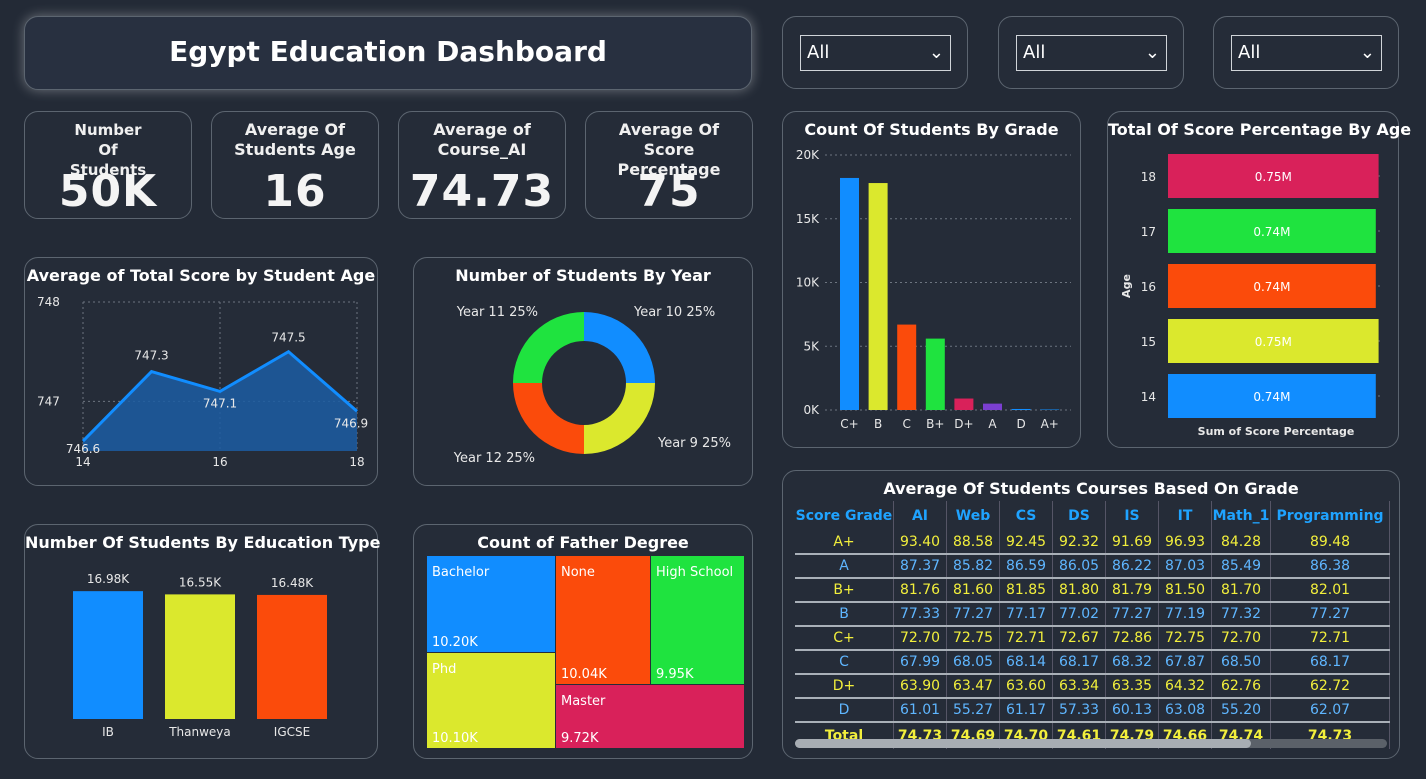 The width and height of the screenshot is (1426, 779). What do you see at coordinates (108, 150) in the screenshot?
I see `kpi-label: Number Of Students` at bounding box center [108, 150].